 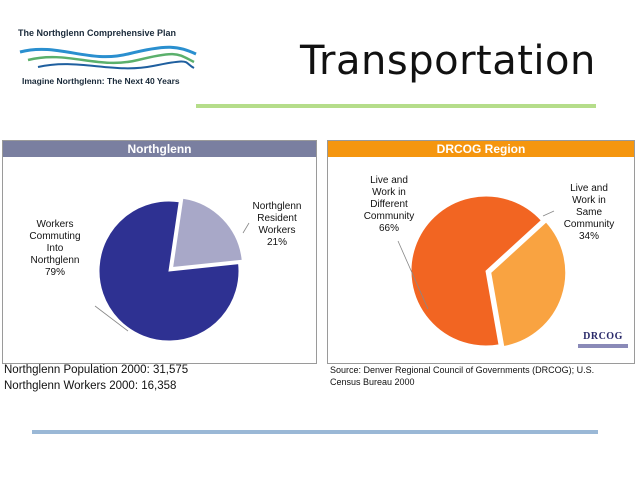 What do you see at coordinates (55, 248) in the screenshot?
I see `northglenn-slice-label-0: Workers Commuting Into Northglenn 79%` at bounding box center [55, 248].